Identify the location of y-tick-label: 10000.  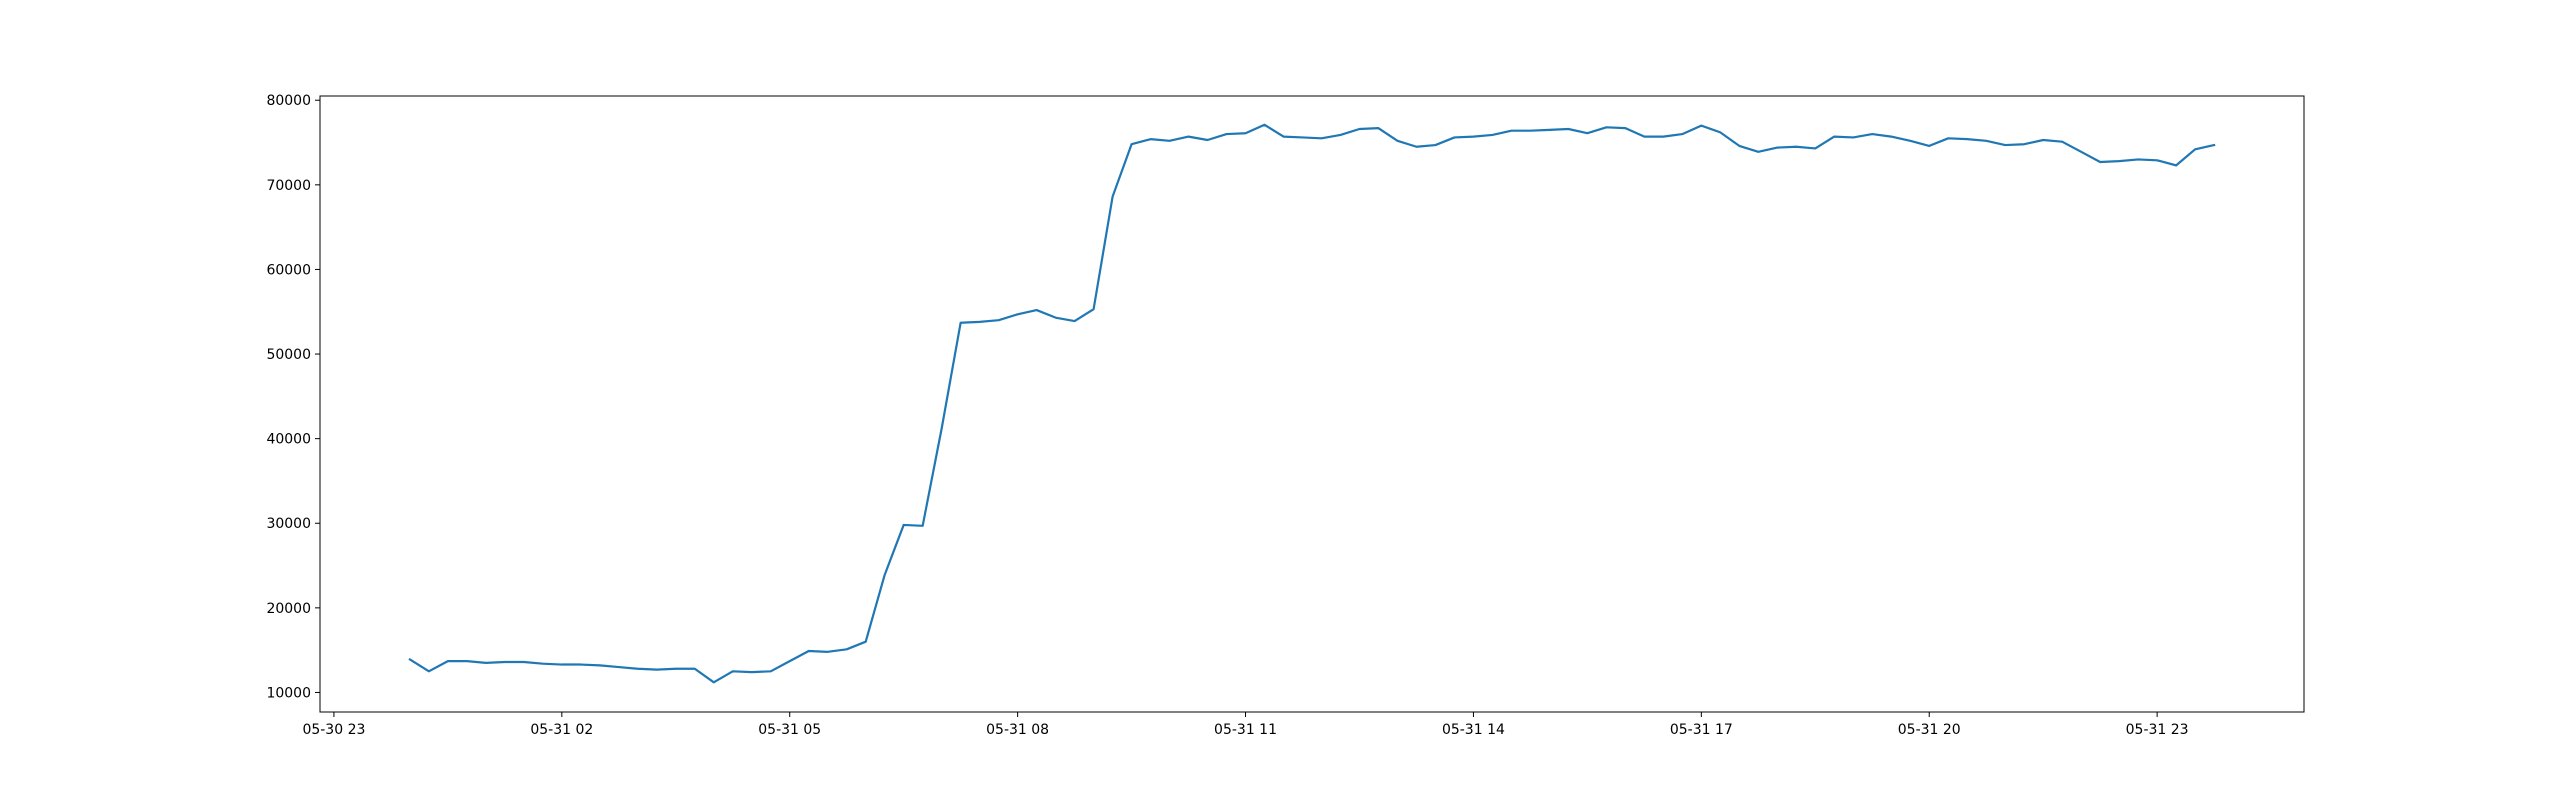
(288, 693).